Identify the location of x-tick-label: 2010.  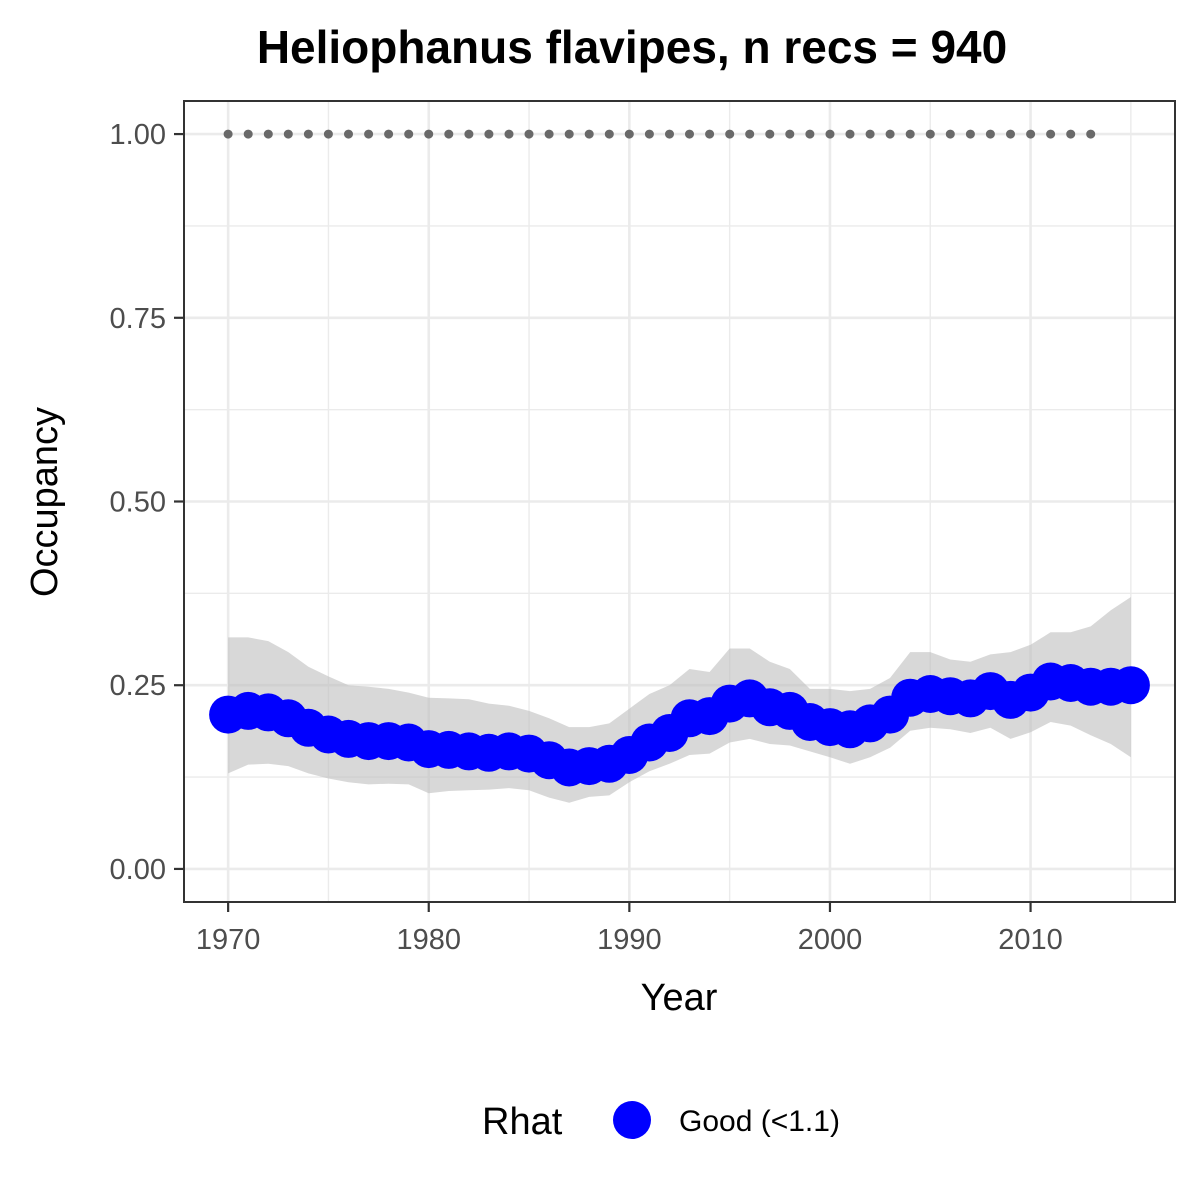
(1030, 940).